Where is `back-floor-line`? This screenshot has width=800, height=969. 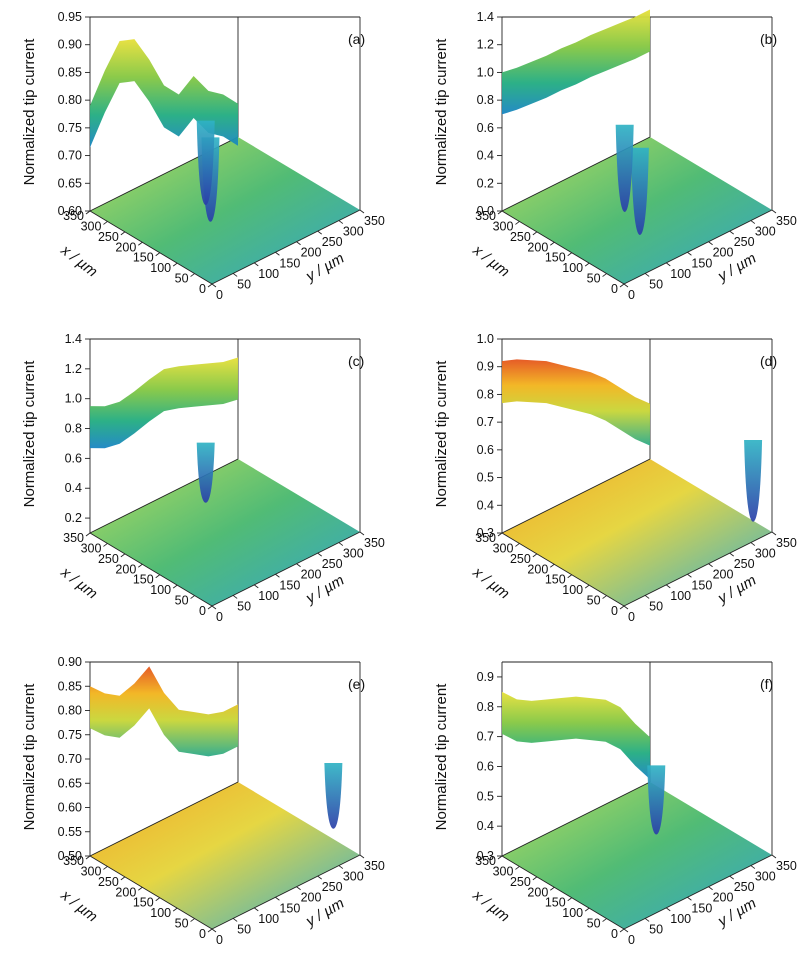
back-floor-line is located at coordinates (576, 819).